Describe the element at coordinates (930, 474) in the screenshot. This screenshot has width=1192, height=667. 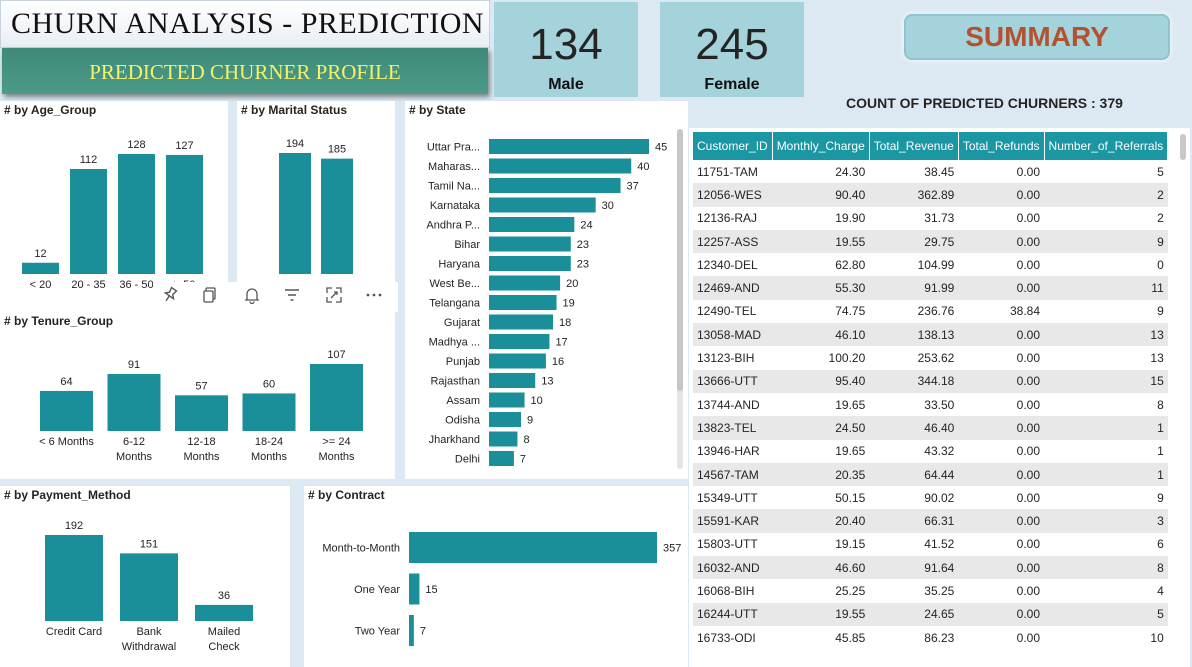
I see `table-row: 14567-TAM 20.35 64.44 0.00 1` at that location.